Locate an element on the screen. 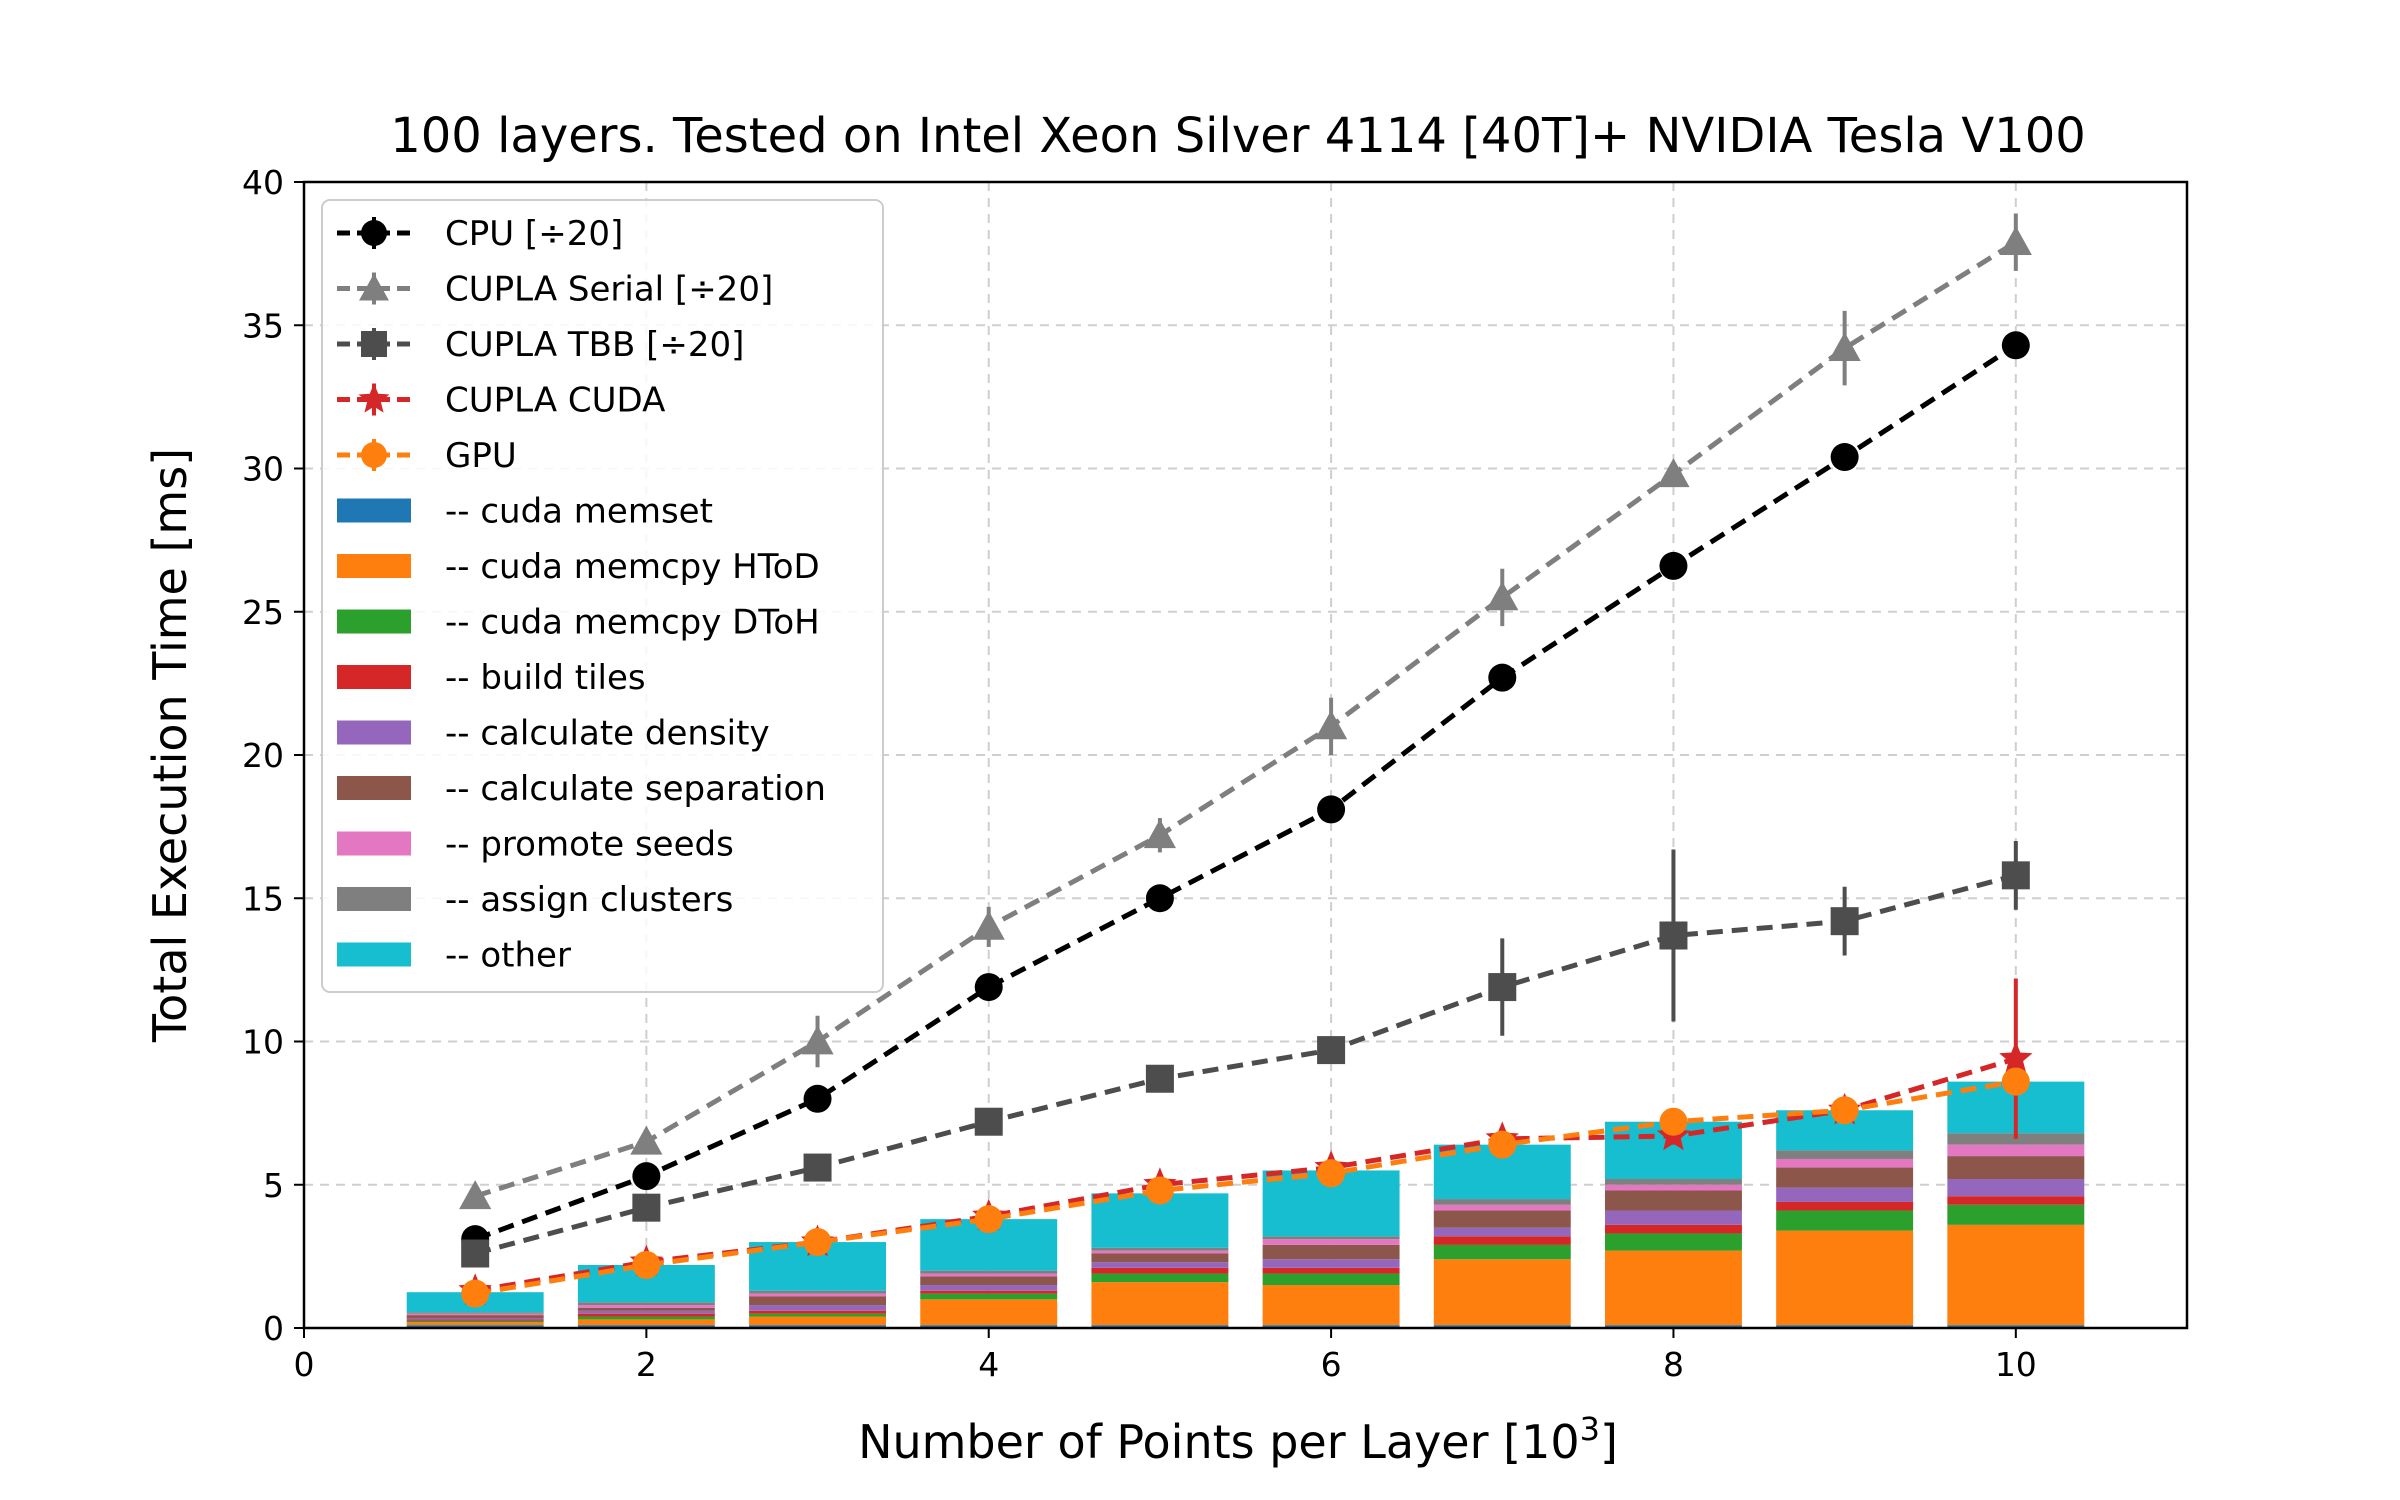  legend-label: GPU is located at coordinates (481, 456).